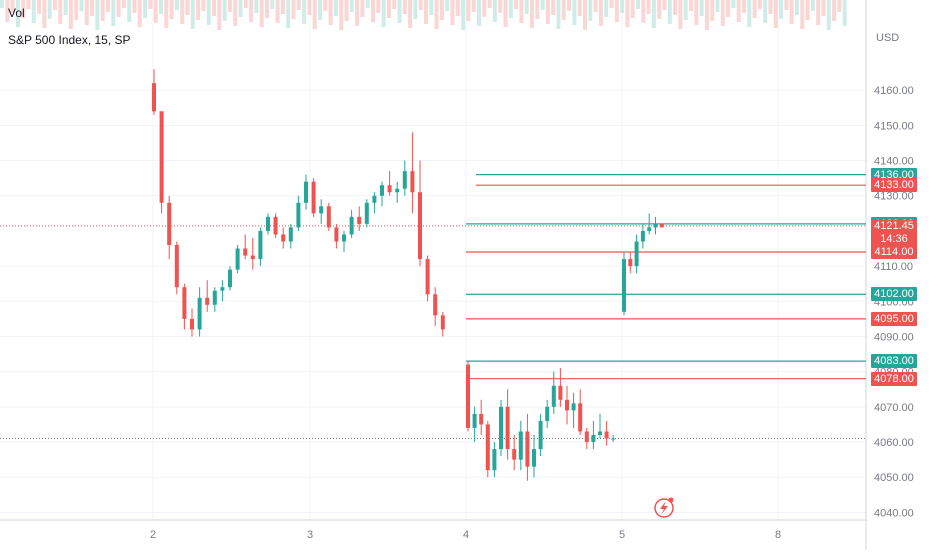 This screenshot has width=932, height=555. What do you see at coordinates (894, 174) in the screenshot?
I see `level-price-tag: 4136.00` at bounding box center [894, 174].